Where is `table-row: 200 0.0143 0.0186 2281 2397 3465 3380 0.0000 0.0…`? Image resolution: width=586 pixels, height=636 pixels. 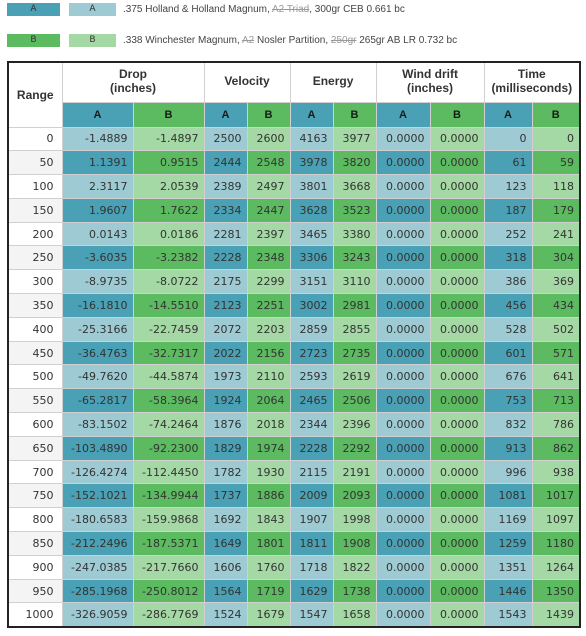
table-row: 200 0.0143 0.0186 2281 2397 3465 3380 0.0000 0.0… is located at coordinates (294, 234).